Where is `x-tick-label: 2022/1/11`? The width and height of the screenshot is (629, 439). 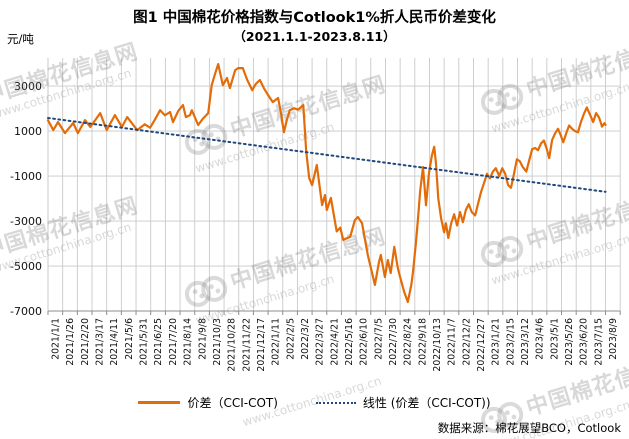
x-tick-label: 2022/1/11 is located at coordinates (276, 342).